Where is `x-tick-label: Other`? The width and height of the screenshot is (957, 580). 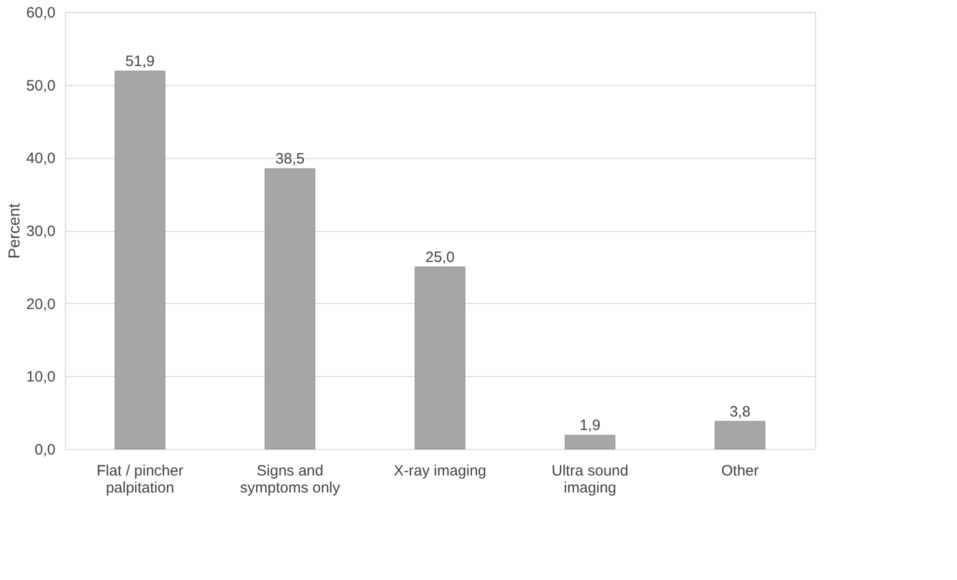 x-tick-label: Other is located at coordinates (740, 471).